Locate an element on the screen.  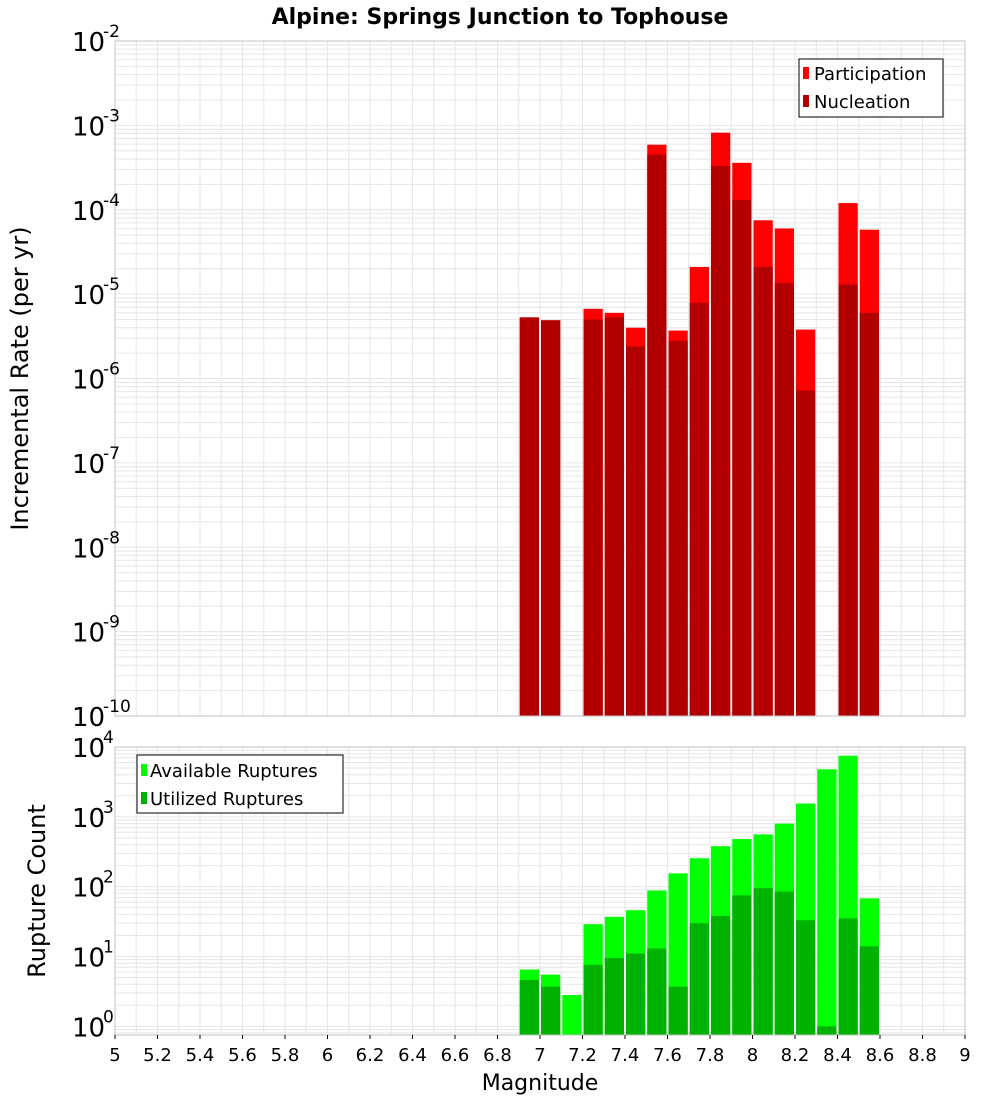
rate-plot-y-ticks: 10-210-310-410-510-610-710-810-910-10 is located at coordinates (101, 377).